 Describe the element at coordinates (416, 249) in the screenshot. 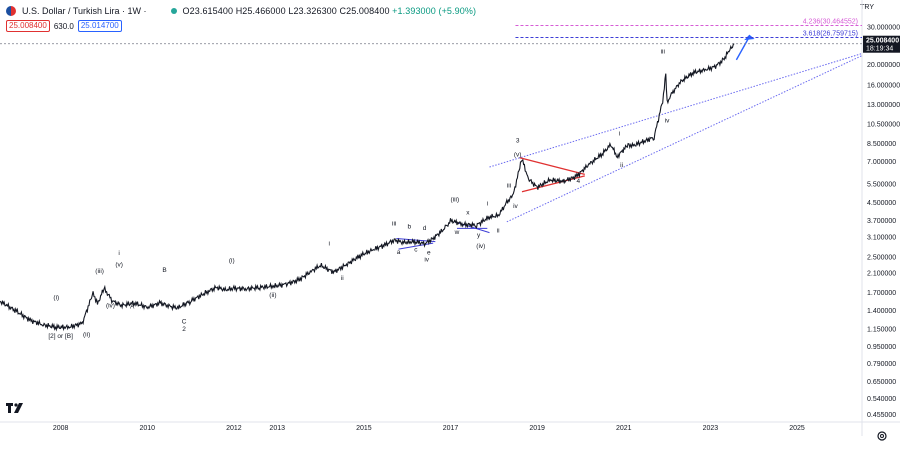

I see `wave-label: c` at that location.